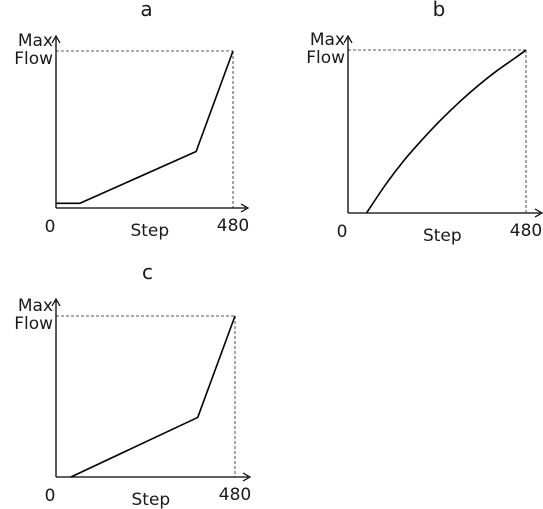 The image size is (543, 509). I want to click on chart-title: b, so click(439, 10).